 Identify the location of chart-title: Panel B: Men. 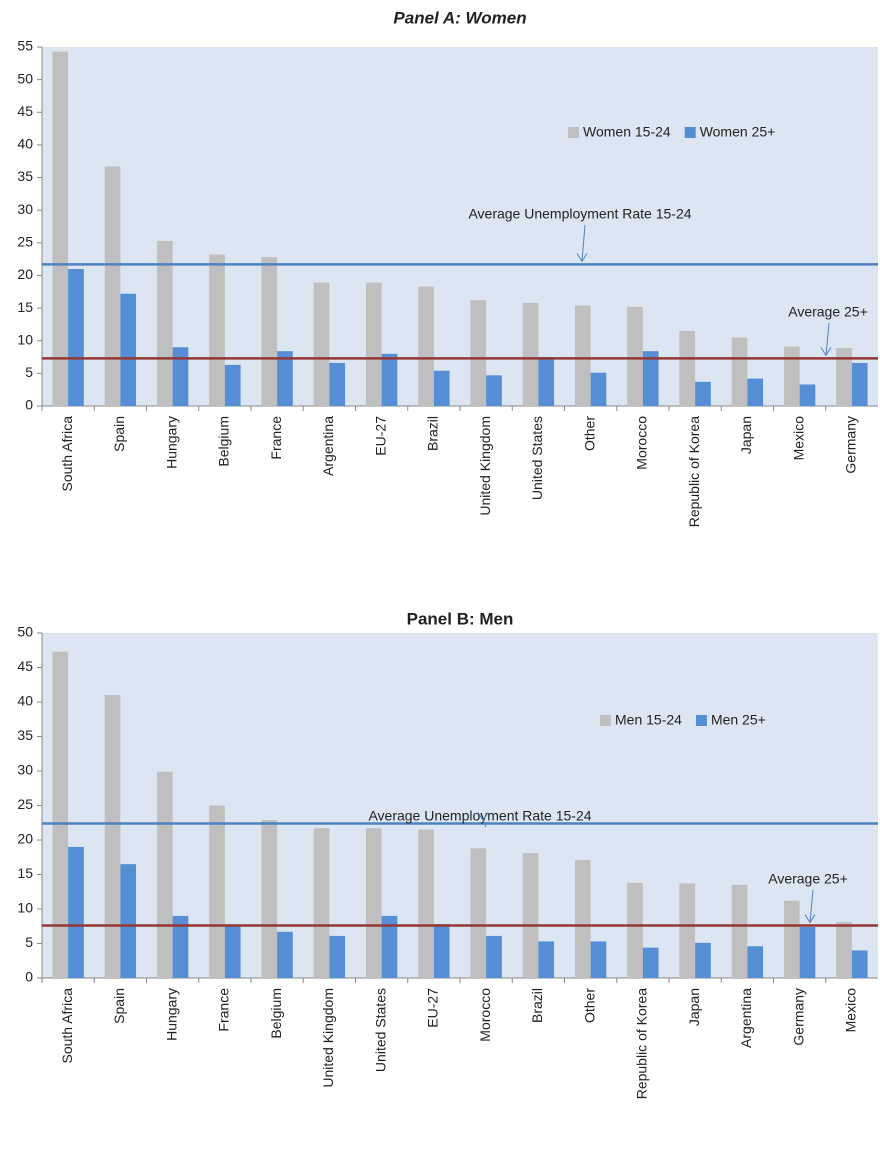
(460, 618).